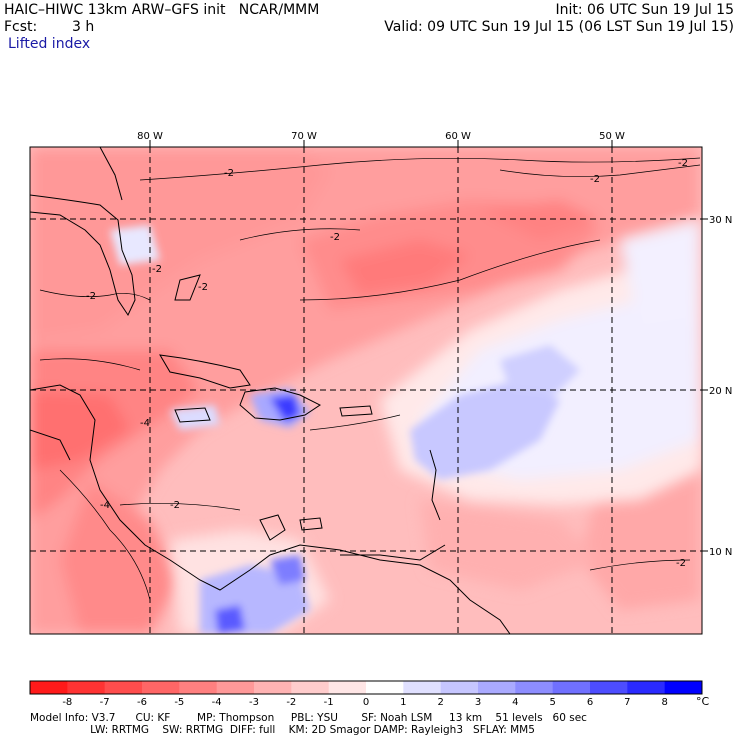 Image resolution: width=740 pixels, height=740 pixels. Describe the element at coordinates (403, 702) in the screenshot. I see `colorbar-tick-label: 1` at that location.